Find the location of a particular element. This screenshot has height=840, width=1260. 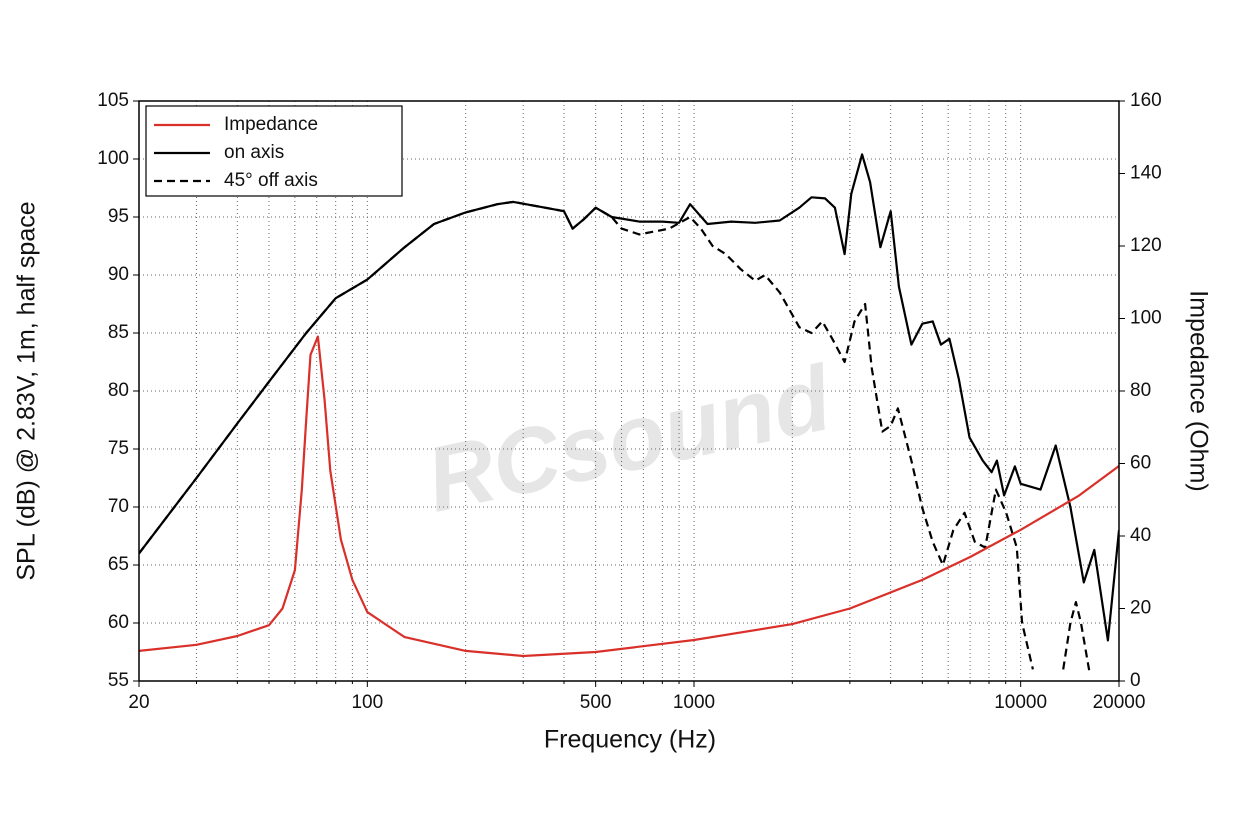

y2-tick-label: 0 is located at coordinates (1135, 680).